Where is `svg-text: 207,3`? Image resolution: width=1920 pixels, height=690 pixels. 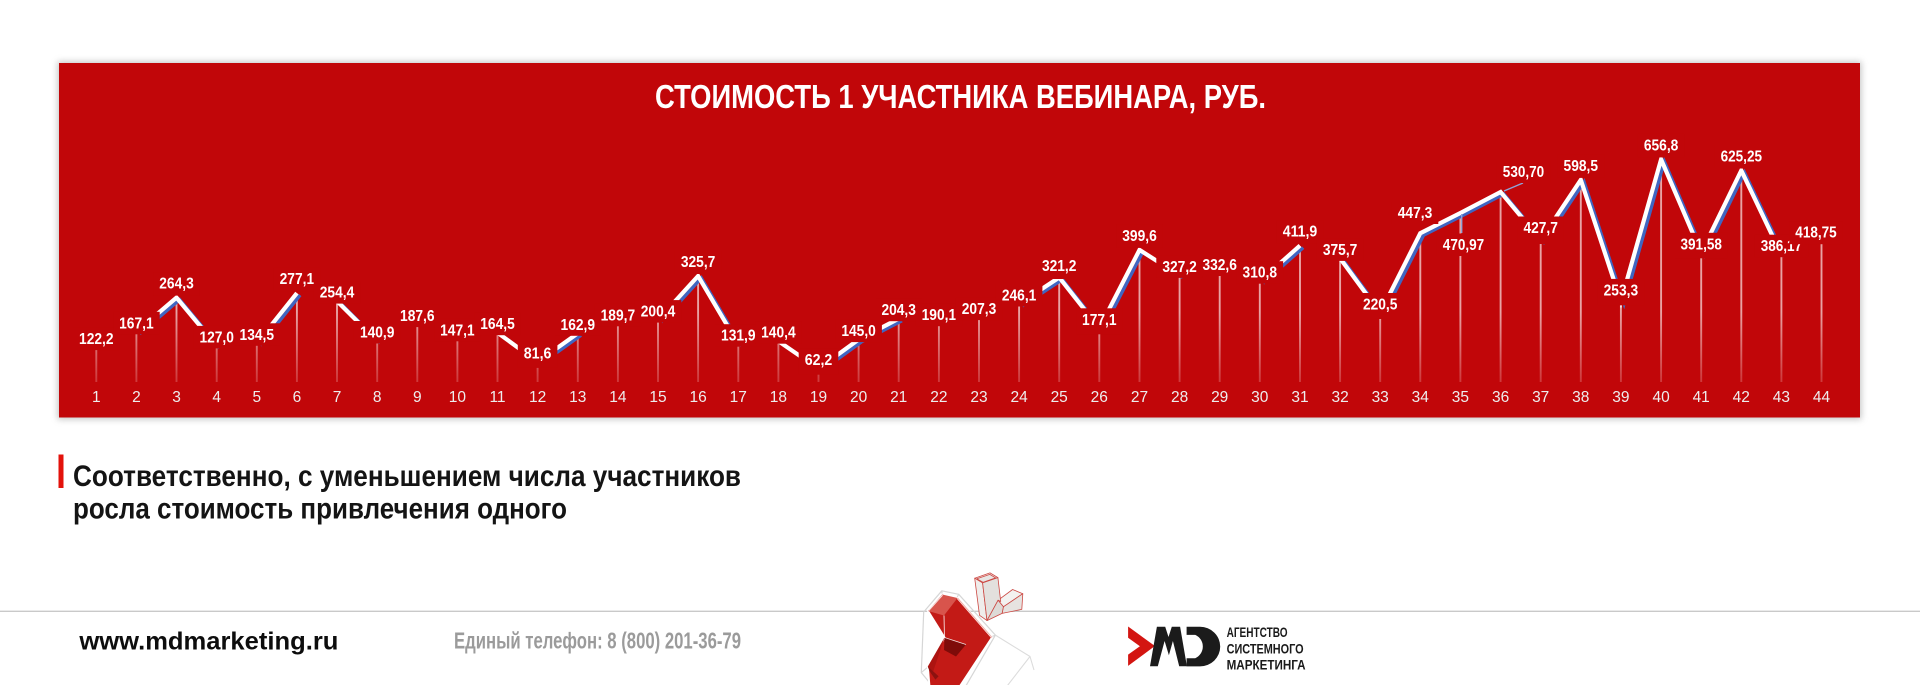 svg-text: 207,3 is located at coordinates (979, 309).